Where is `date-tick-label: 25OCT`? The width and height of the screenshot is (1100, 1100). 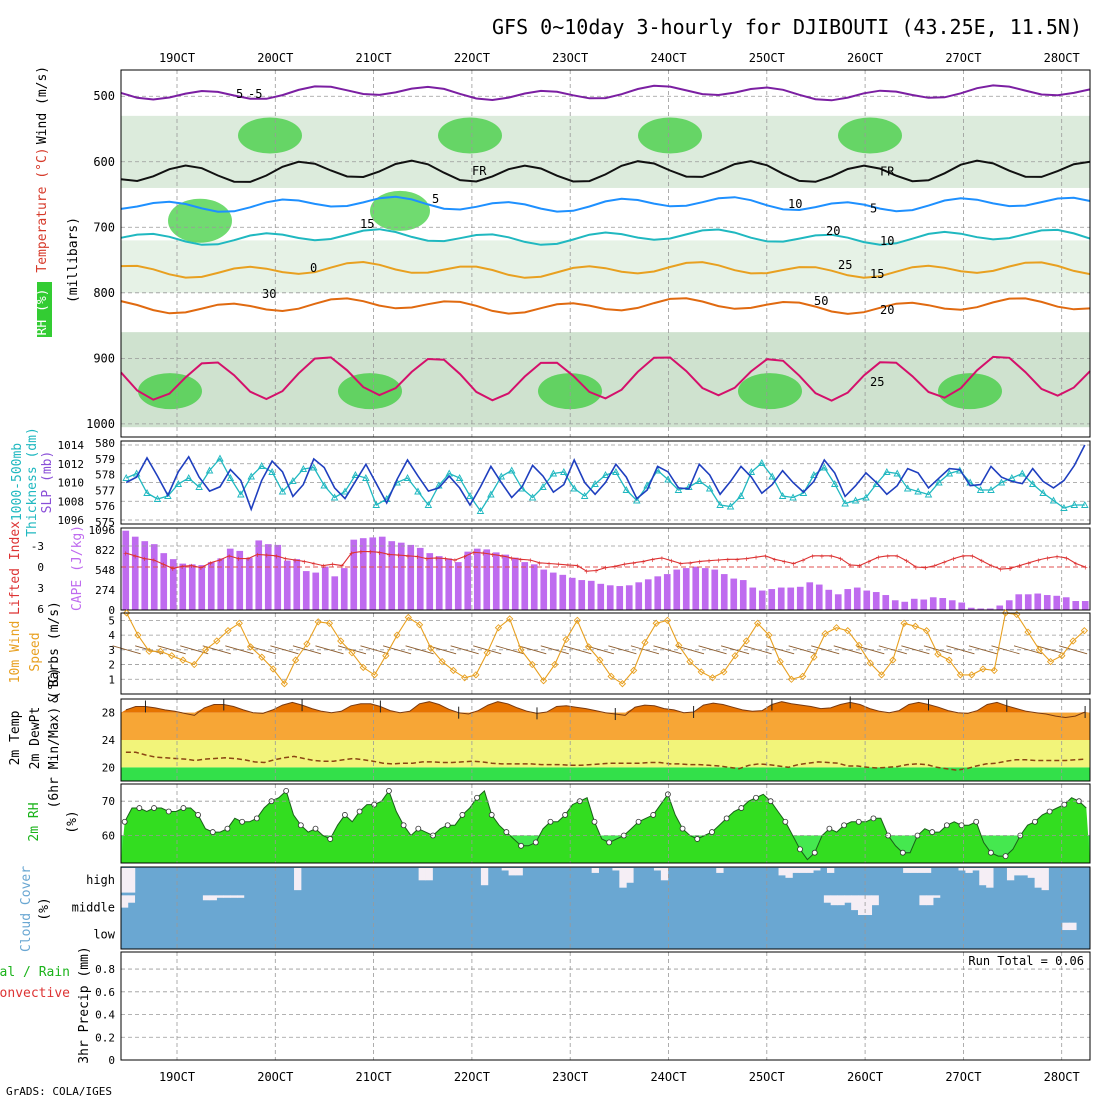 date-tick-label: 25OCT is located at coordinates (767, 58).